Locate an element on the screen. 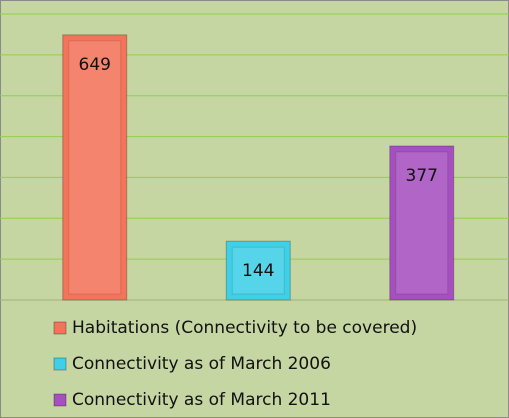 This screenshot has width=509, height=418. legend-label: Connectivity as of March 2006 is located at coordinates (201, 364).